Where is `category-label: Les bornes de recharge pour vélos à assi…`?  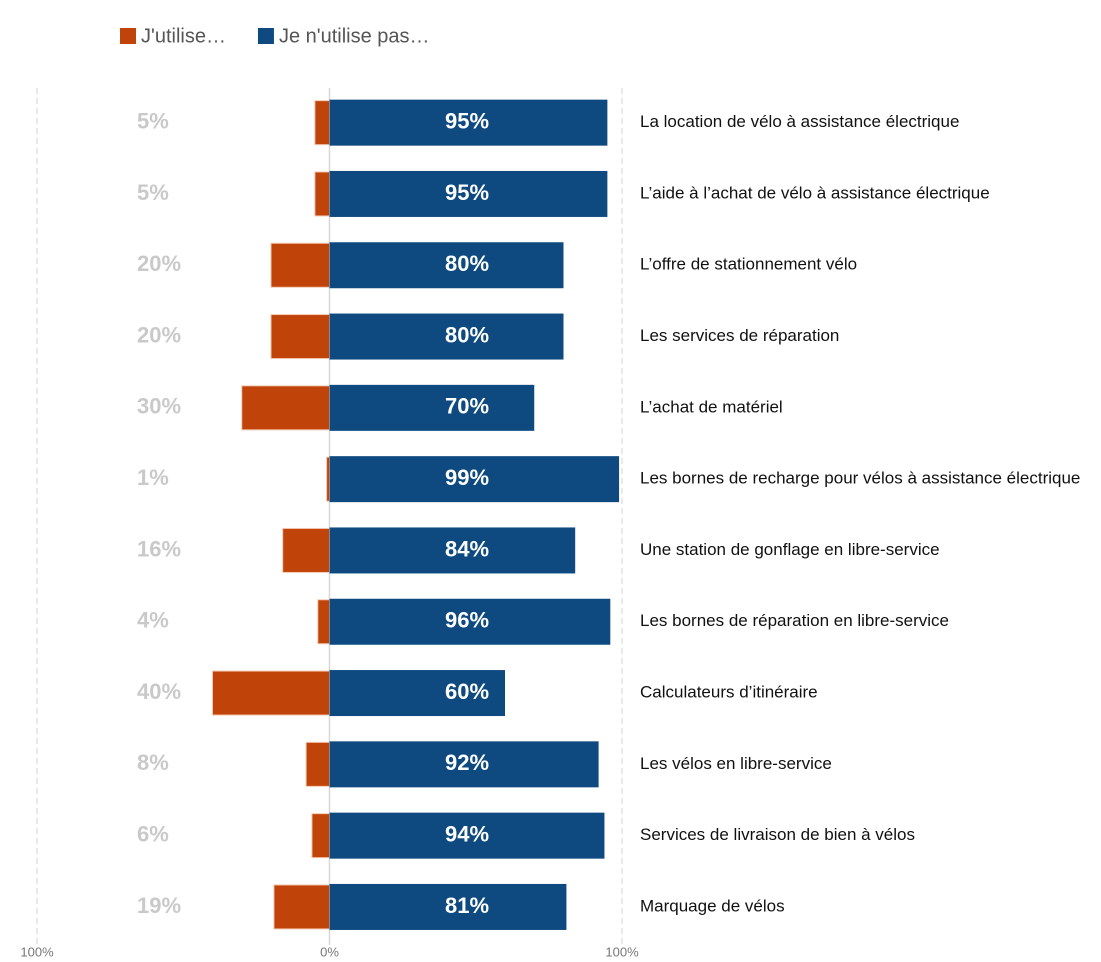 category-label: Les bornes de recharge pour vélos à assi… is located at coordinates (860, 478).